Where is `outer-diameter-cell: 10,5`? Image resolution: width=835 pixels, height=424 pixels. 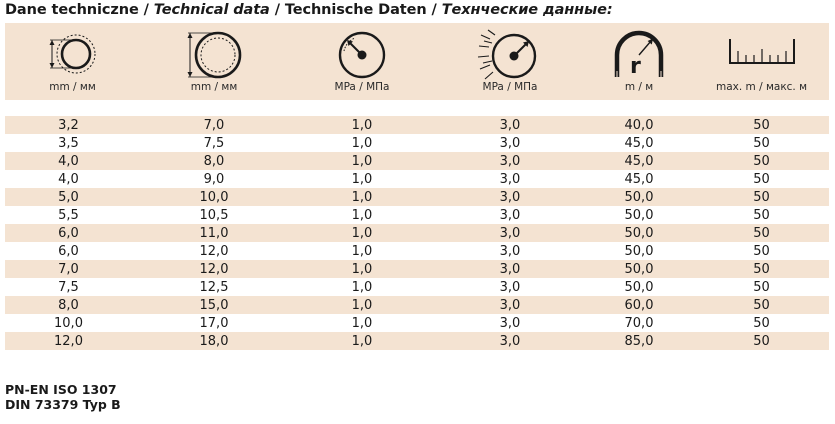 outer-diameter-cell: 10,5 is located at coordinates (214, 215).